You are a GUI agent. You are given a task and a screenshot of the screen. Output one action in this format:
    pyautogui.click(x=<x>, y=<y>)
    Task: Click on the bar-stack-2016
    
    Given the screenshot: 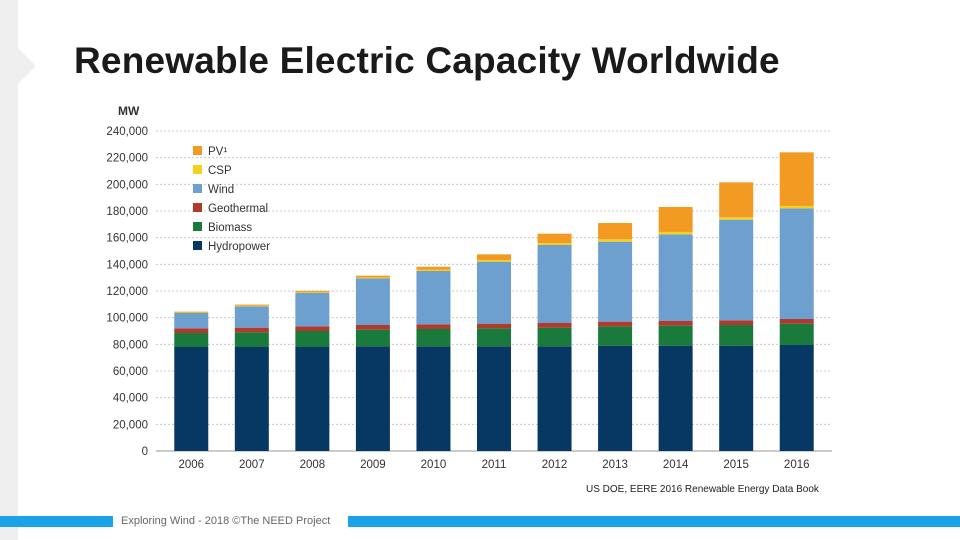 What is the action you would take?
    pyautogui.click(x=796, y=301)
    